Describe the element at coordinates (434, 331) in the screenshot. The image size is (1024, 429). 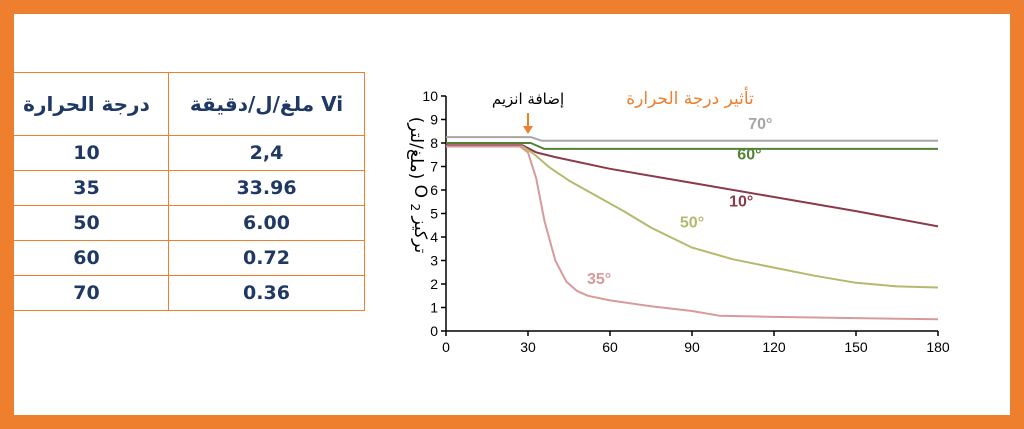
I see `y-tick-label: 0` at that location.